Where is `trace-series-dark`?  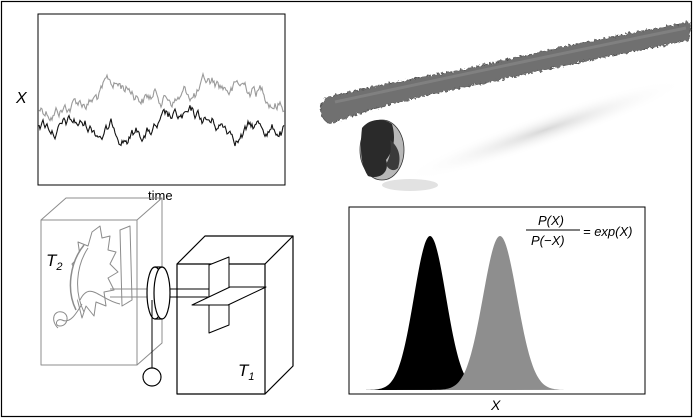
trace-series-dark is located at coordinates (161, 126).